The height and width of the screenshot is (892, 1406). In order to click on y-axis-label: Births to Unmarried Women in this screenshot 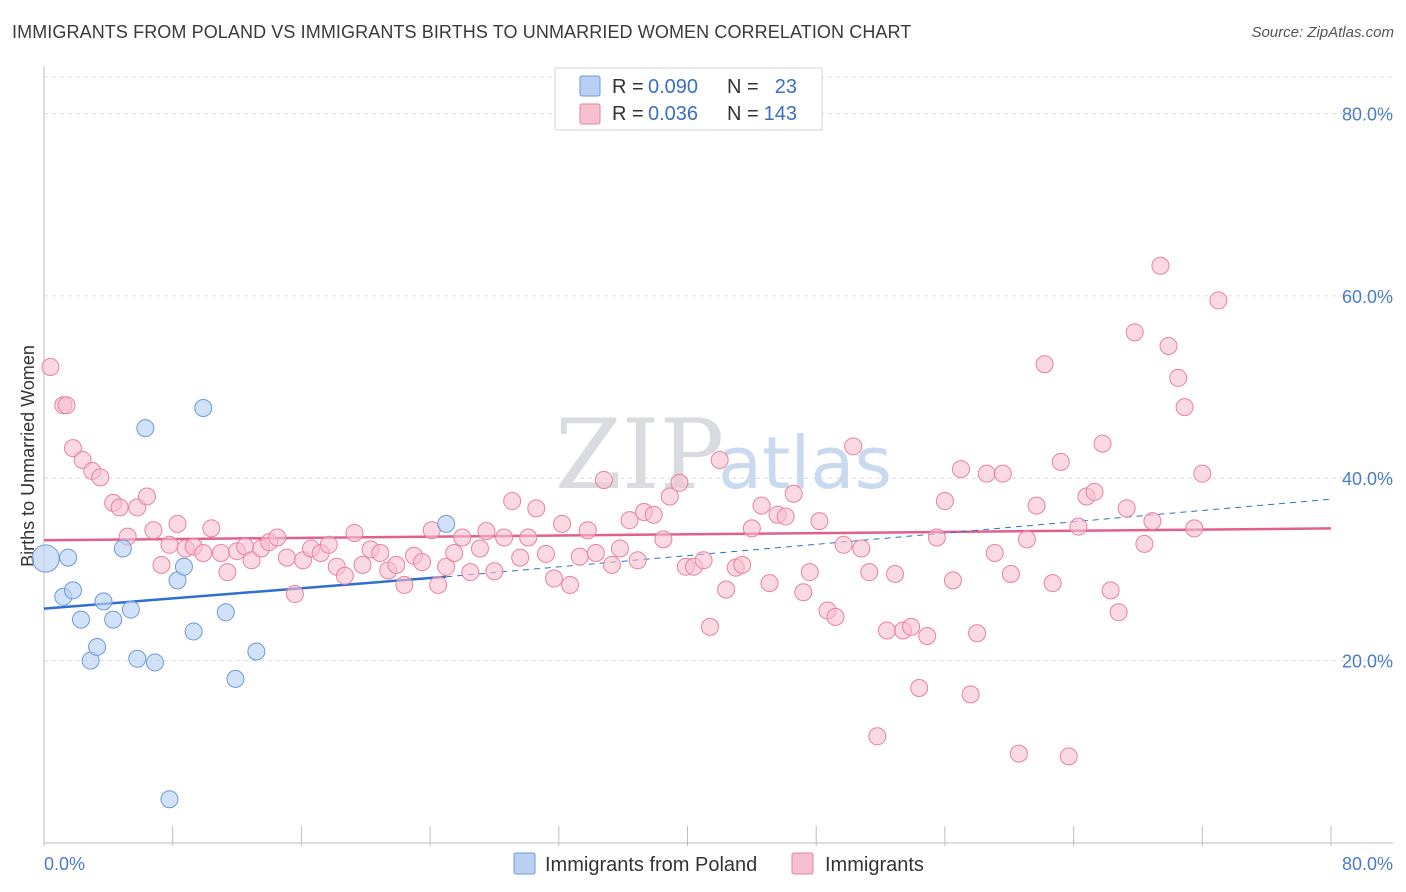, I will do `click(28, 456)`.